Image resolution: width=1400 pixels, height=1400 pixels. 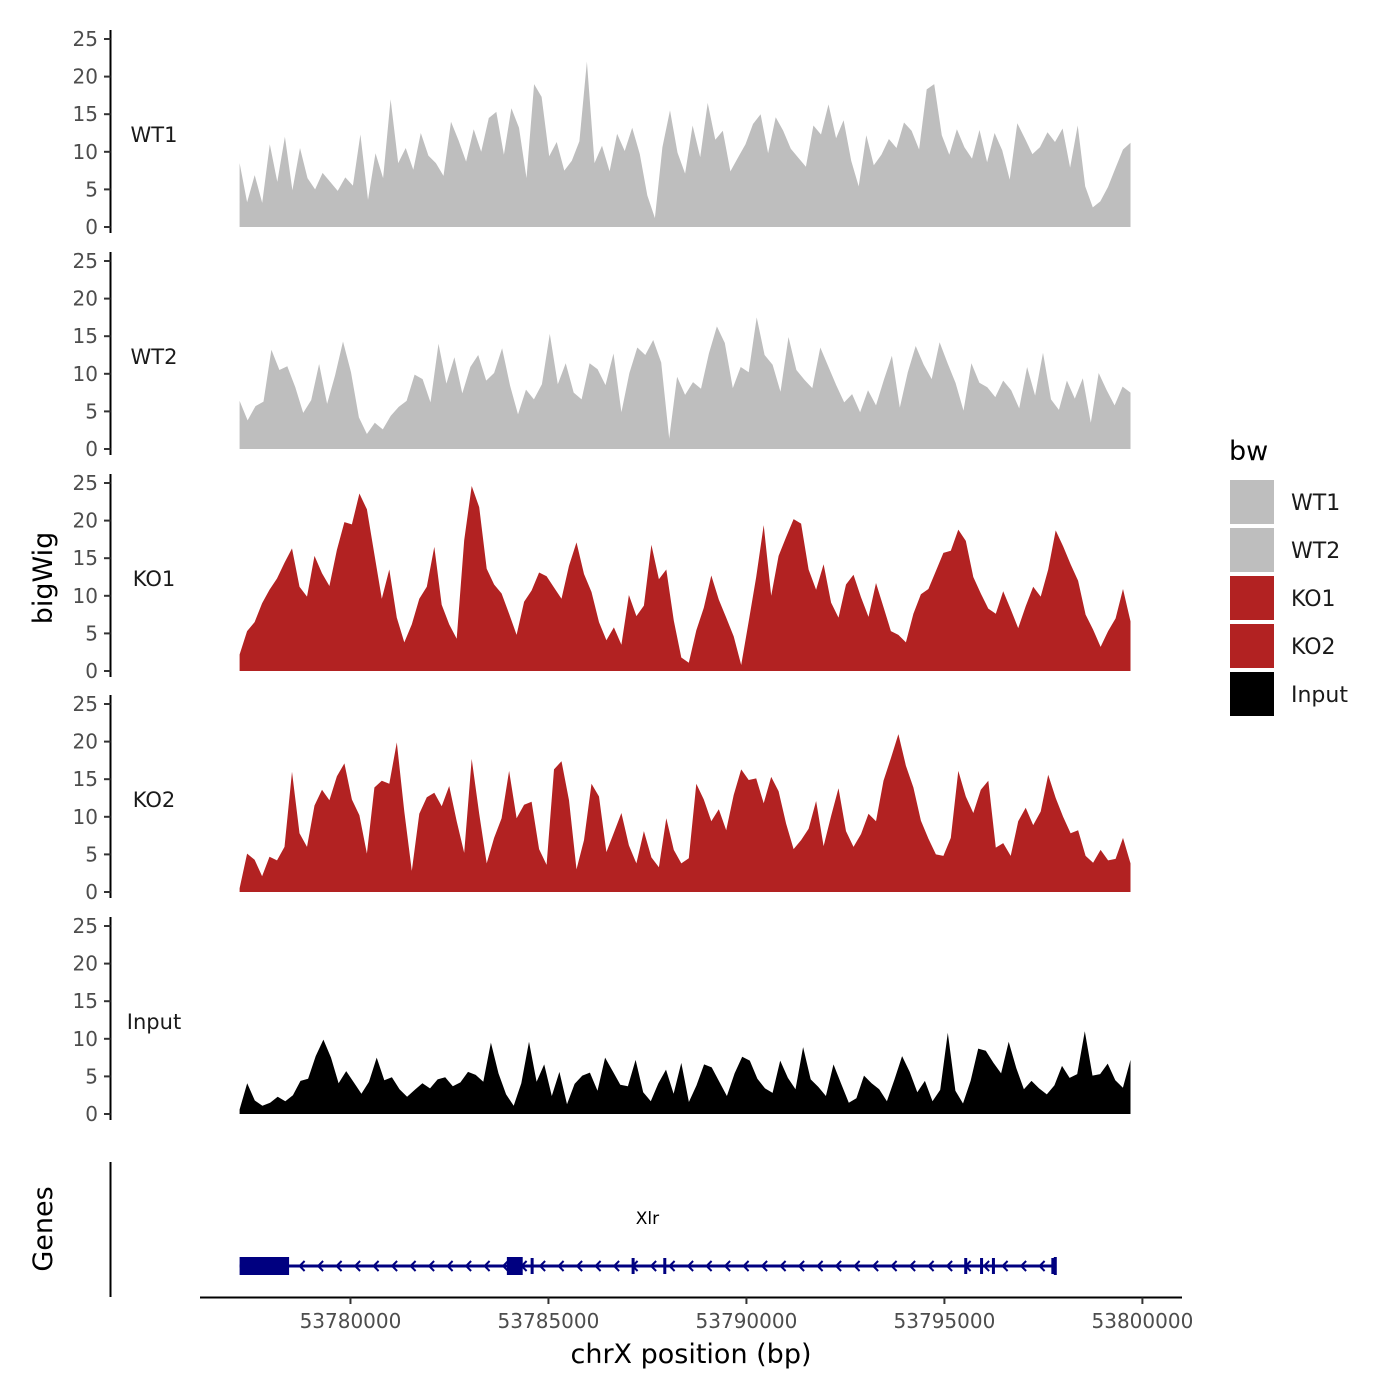 I want to click on gene-model, so click(x=648, y=1266).